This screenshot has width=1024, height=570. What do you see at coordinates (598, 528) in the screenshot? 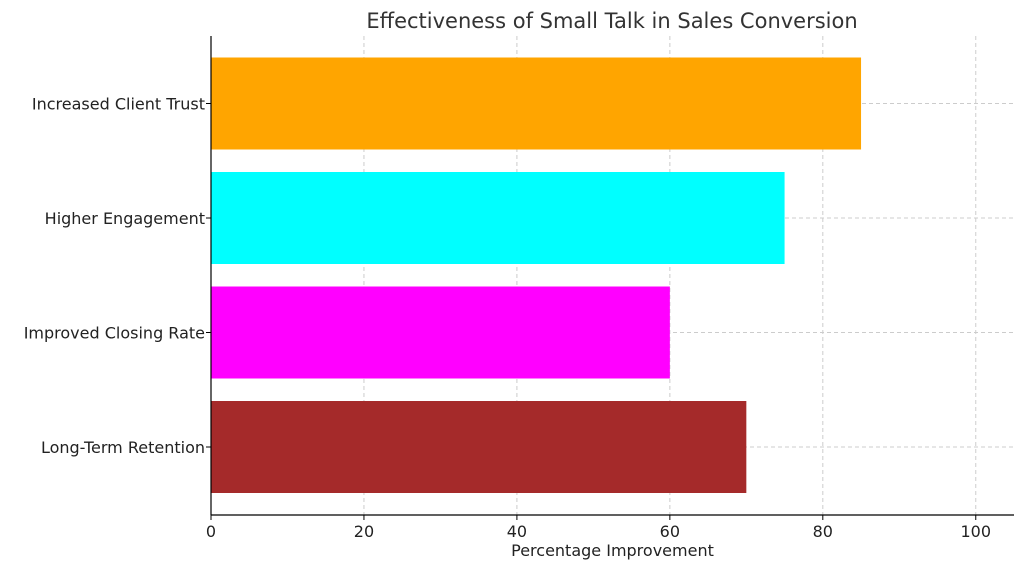
I see `x-ticks: 0 20 40 60 80 100` at bounding box center [598, 528].